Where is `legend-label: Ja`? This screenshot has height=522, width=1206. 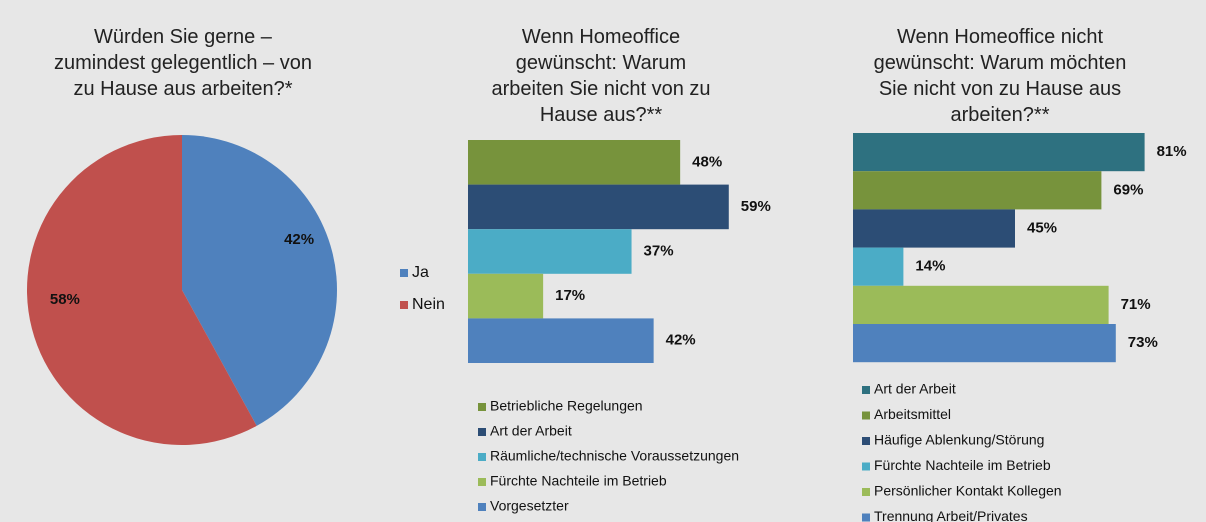
legend-label: Ja is located at coordinates (420, 272).